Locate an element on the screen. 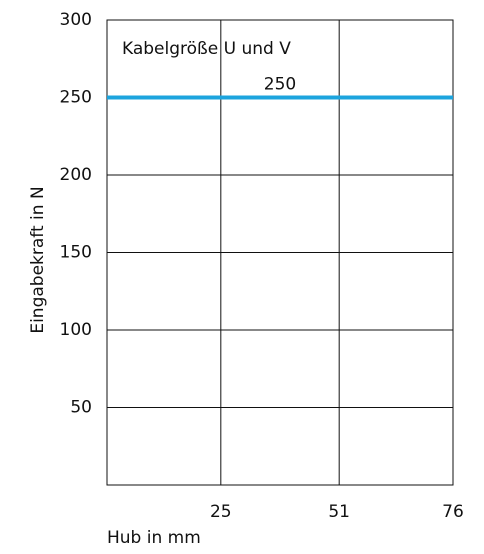 The image size is (484, 554). y-tick-label: 150 is located at coordinates (76, 253).